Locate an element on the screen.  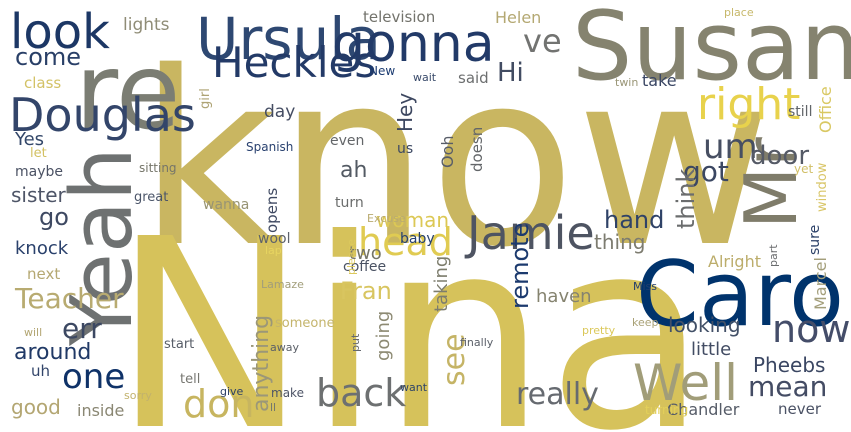
cloud-word: Excuse is located at coordinates (386, 218).